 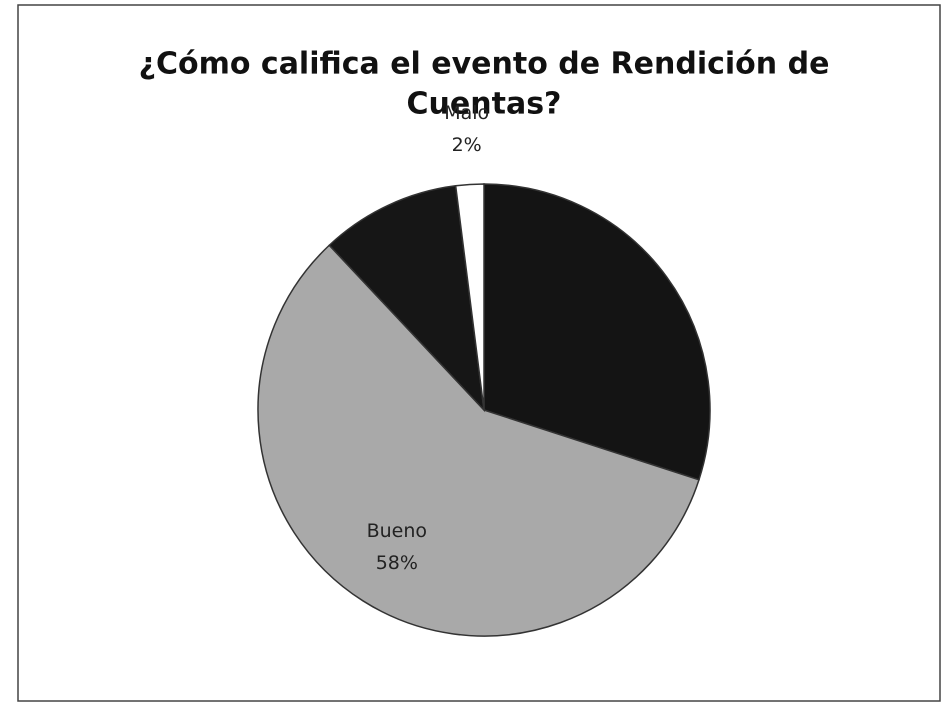 What do you see at coordinates (397, 563) in the screenshot?
I see `data-label: 58%` at bounding box center [397, 563].